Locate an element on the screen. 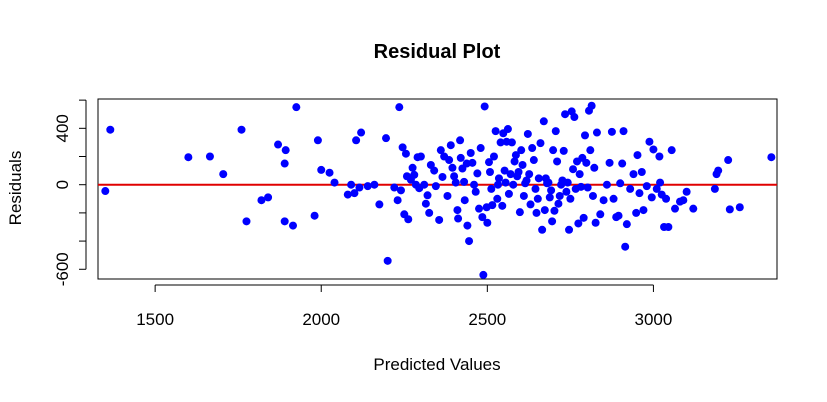 The height and width of the screenshot is (402, 827). y-axis: -600 0 400 is located at coordinates (70, 192).